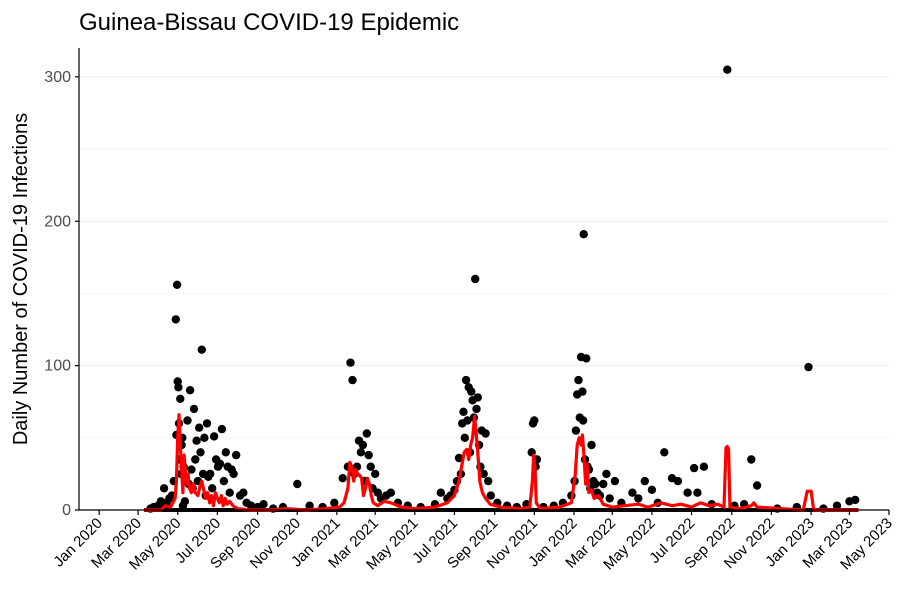  What do you see at coordinates (21, 279) in the screenshot?
I see `y-axis-label: Daily Number of COVID-19 Infections` at bounding box center [21, 279].